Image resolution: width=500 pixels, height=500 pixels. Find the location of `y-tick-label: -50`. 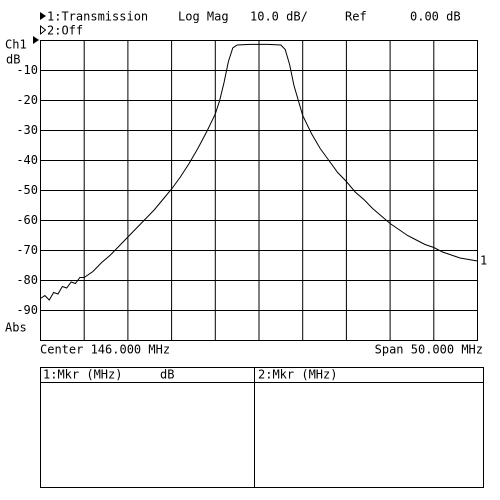

y-tick-label: -50 is located at coordinates (27, 190).